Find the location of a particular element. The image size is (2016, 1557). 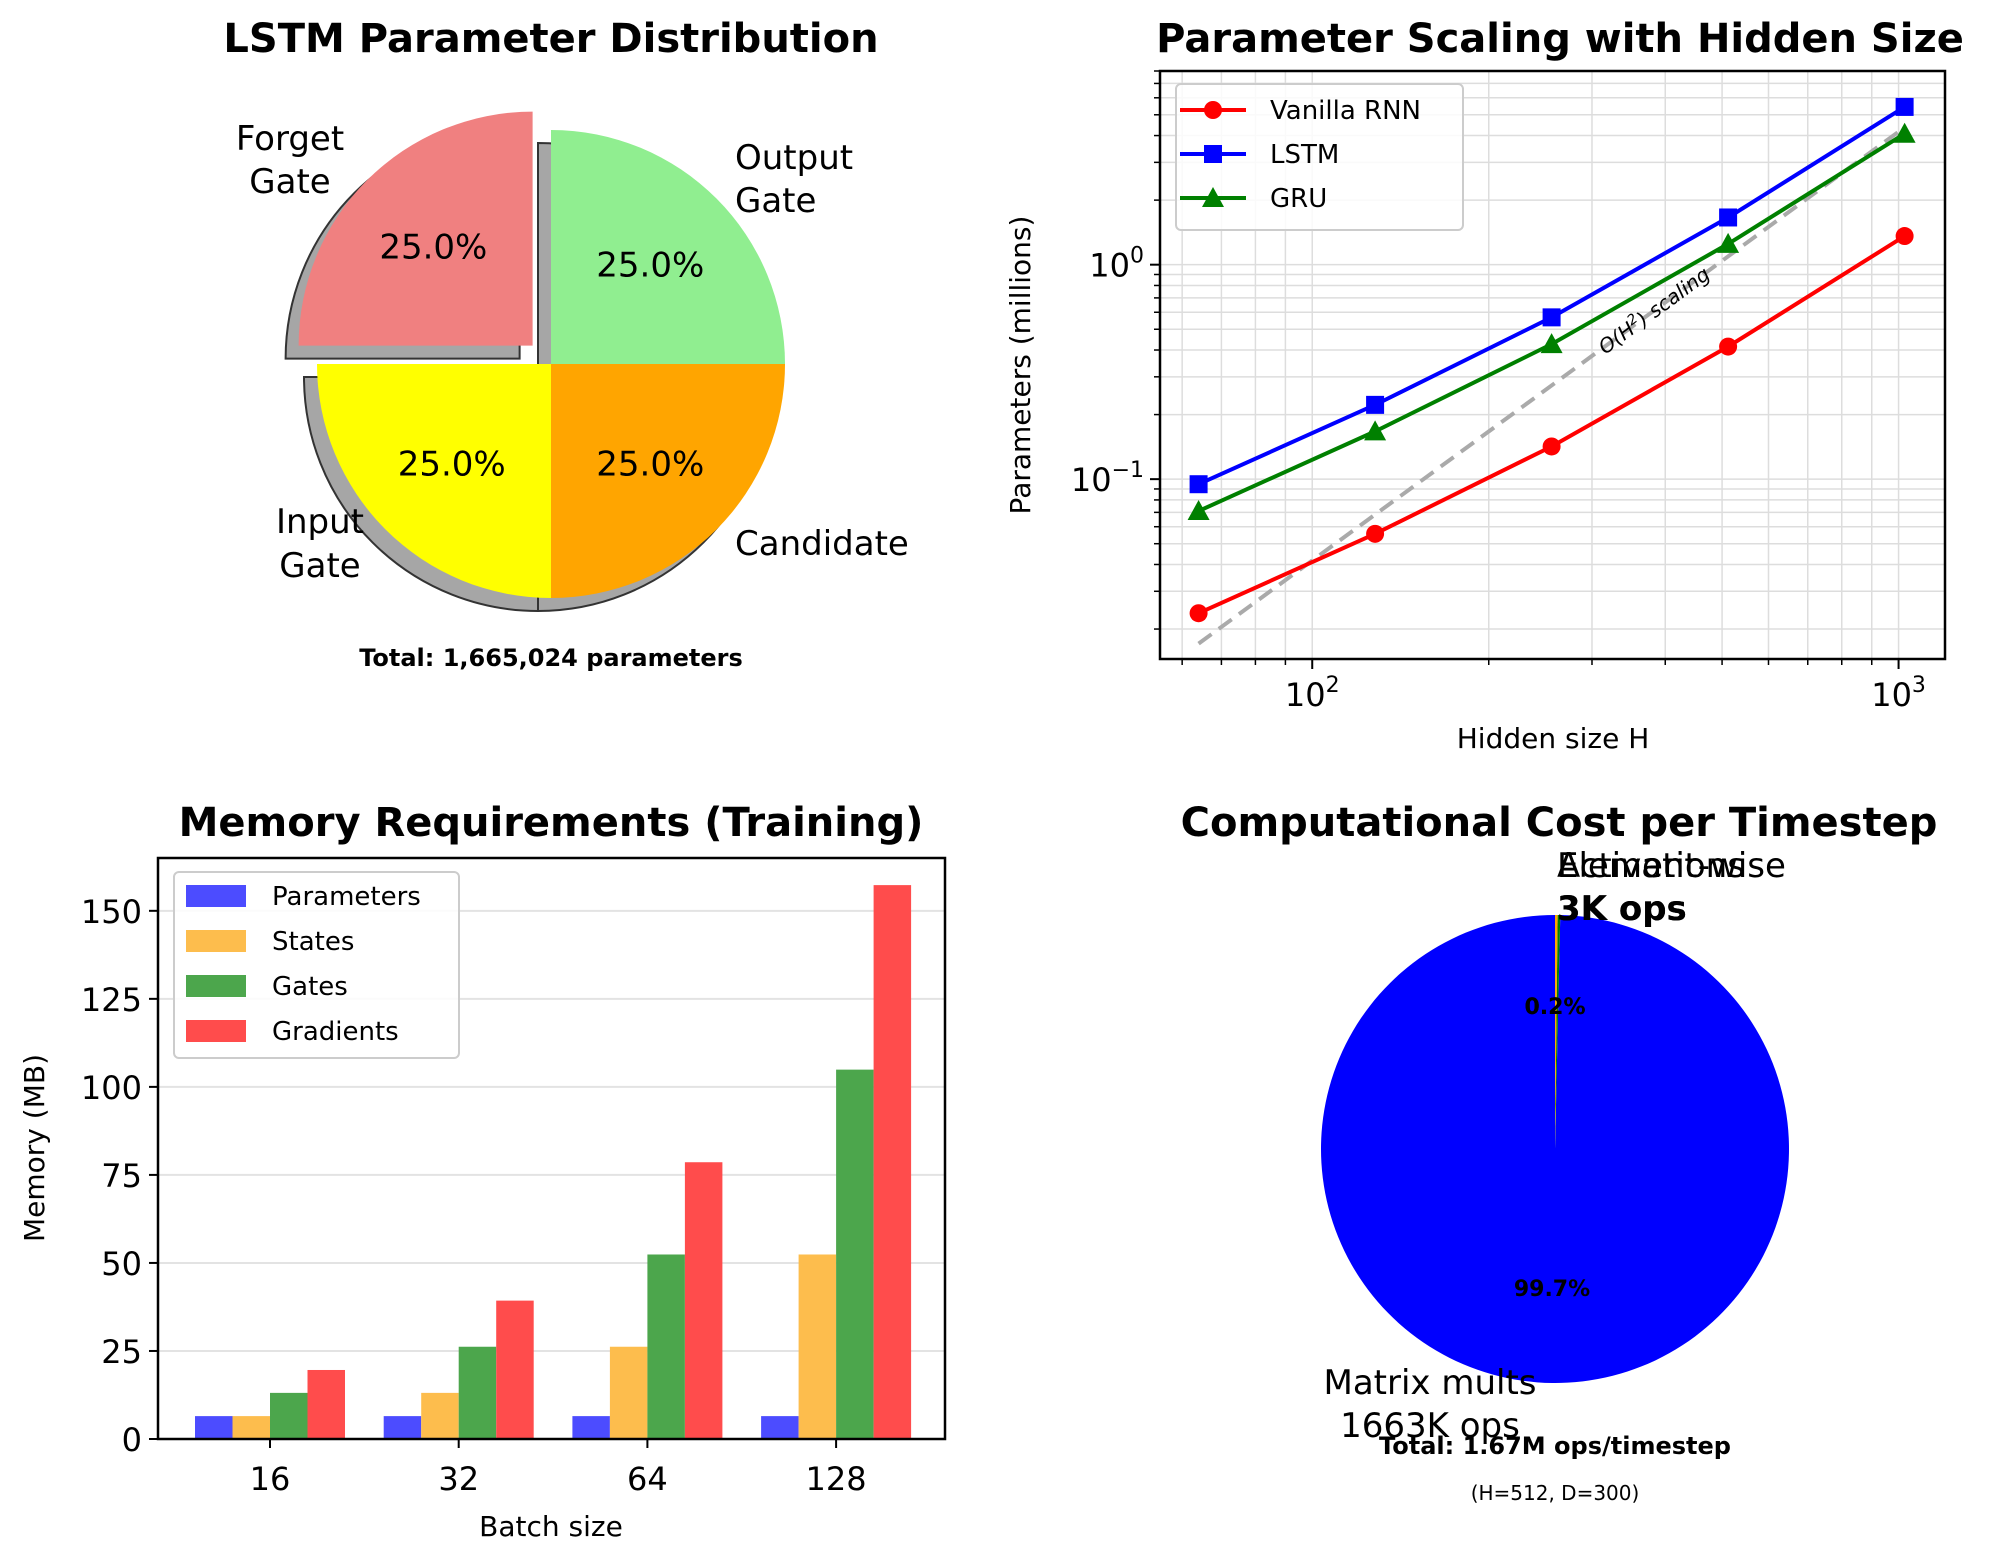

series-line is located at coordinates (1551, 425).